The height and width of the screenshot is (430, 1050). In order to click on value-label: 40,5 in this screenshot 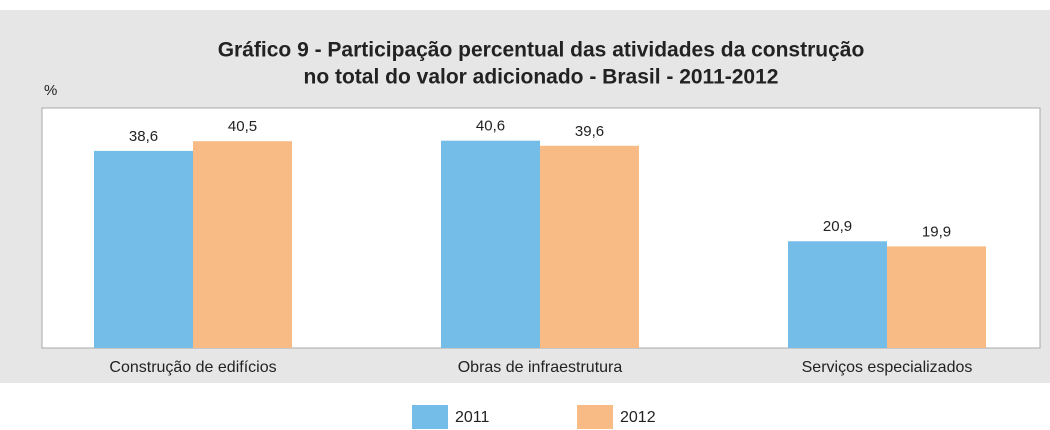, I will do `click(242, 126)`.